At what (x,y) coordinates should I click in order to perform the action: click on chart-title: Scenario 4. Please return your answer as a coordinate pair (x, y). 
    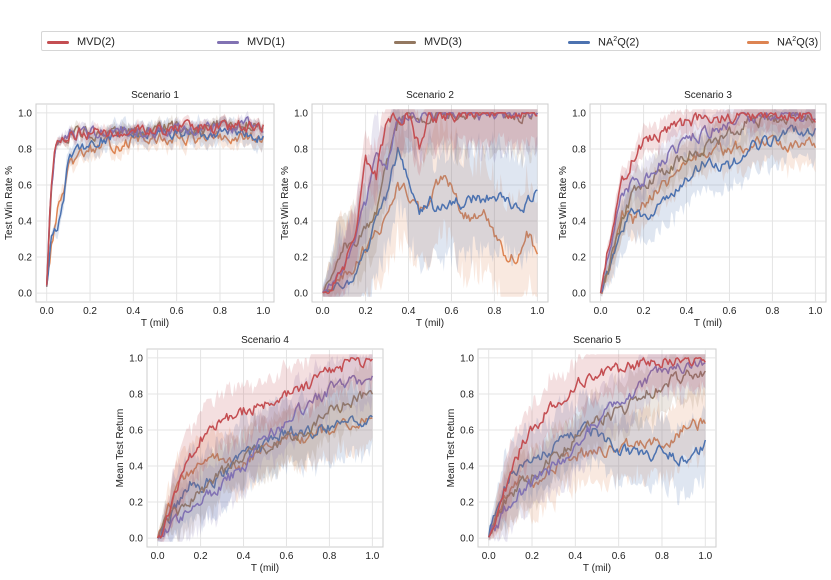
    Looking at the image, I should click on (265, 340).